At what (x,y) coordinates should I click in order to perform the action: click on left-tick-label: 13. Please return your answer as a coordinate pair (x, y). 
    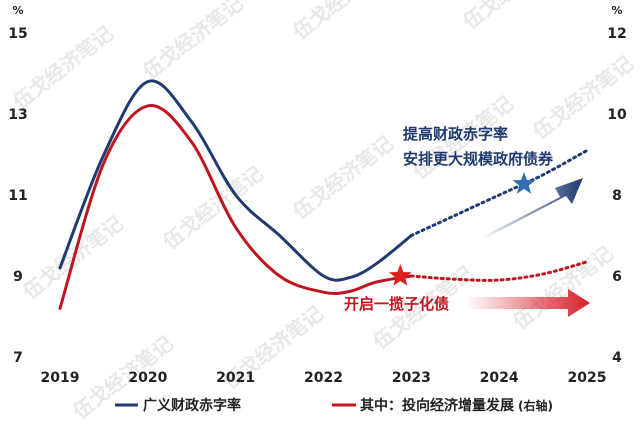
    Looking at the image, I should click on (17, 115).